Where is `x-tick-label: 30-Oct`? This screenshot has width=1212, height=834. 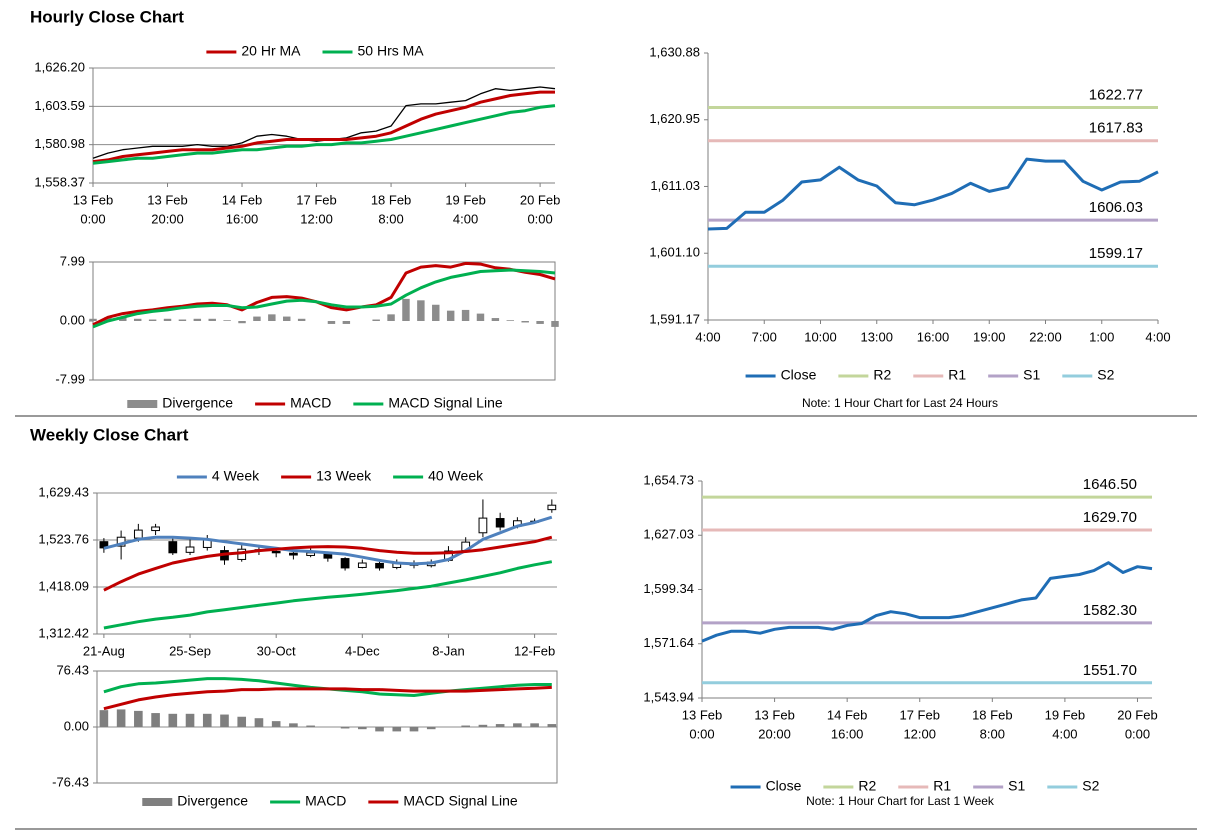 x-tick-label: 30-Oct is located at coordinates (276, 650).